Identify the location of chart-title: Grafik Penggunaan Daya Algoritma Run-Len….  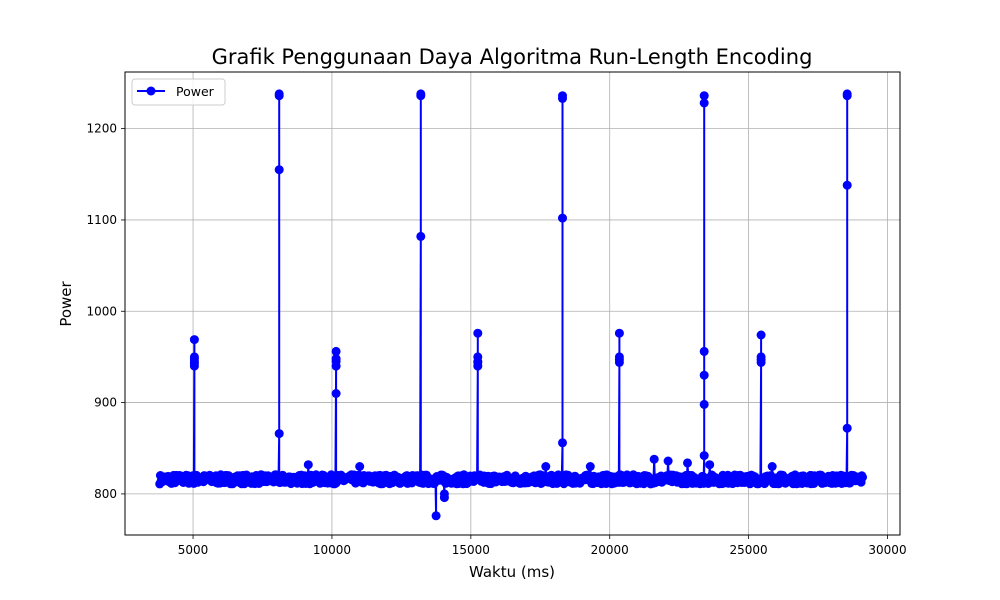
(512, 57).